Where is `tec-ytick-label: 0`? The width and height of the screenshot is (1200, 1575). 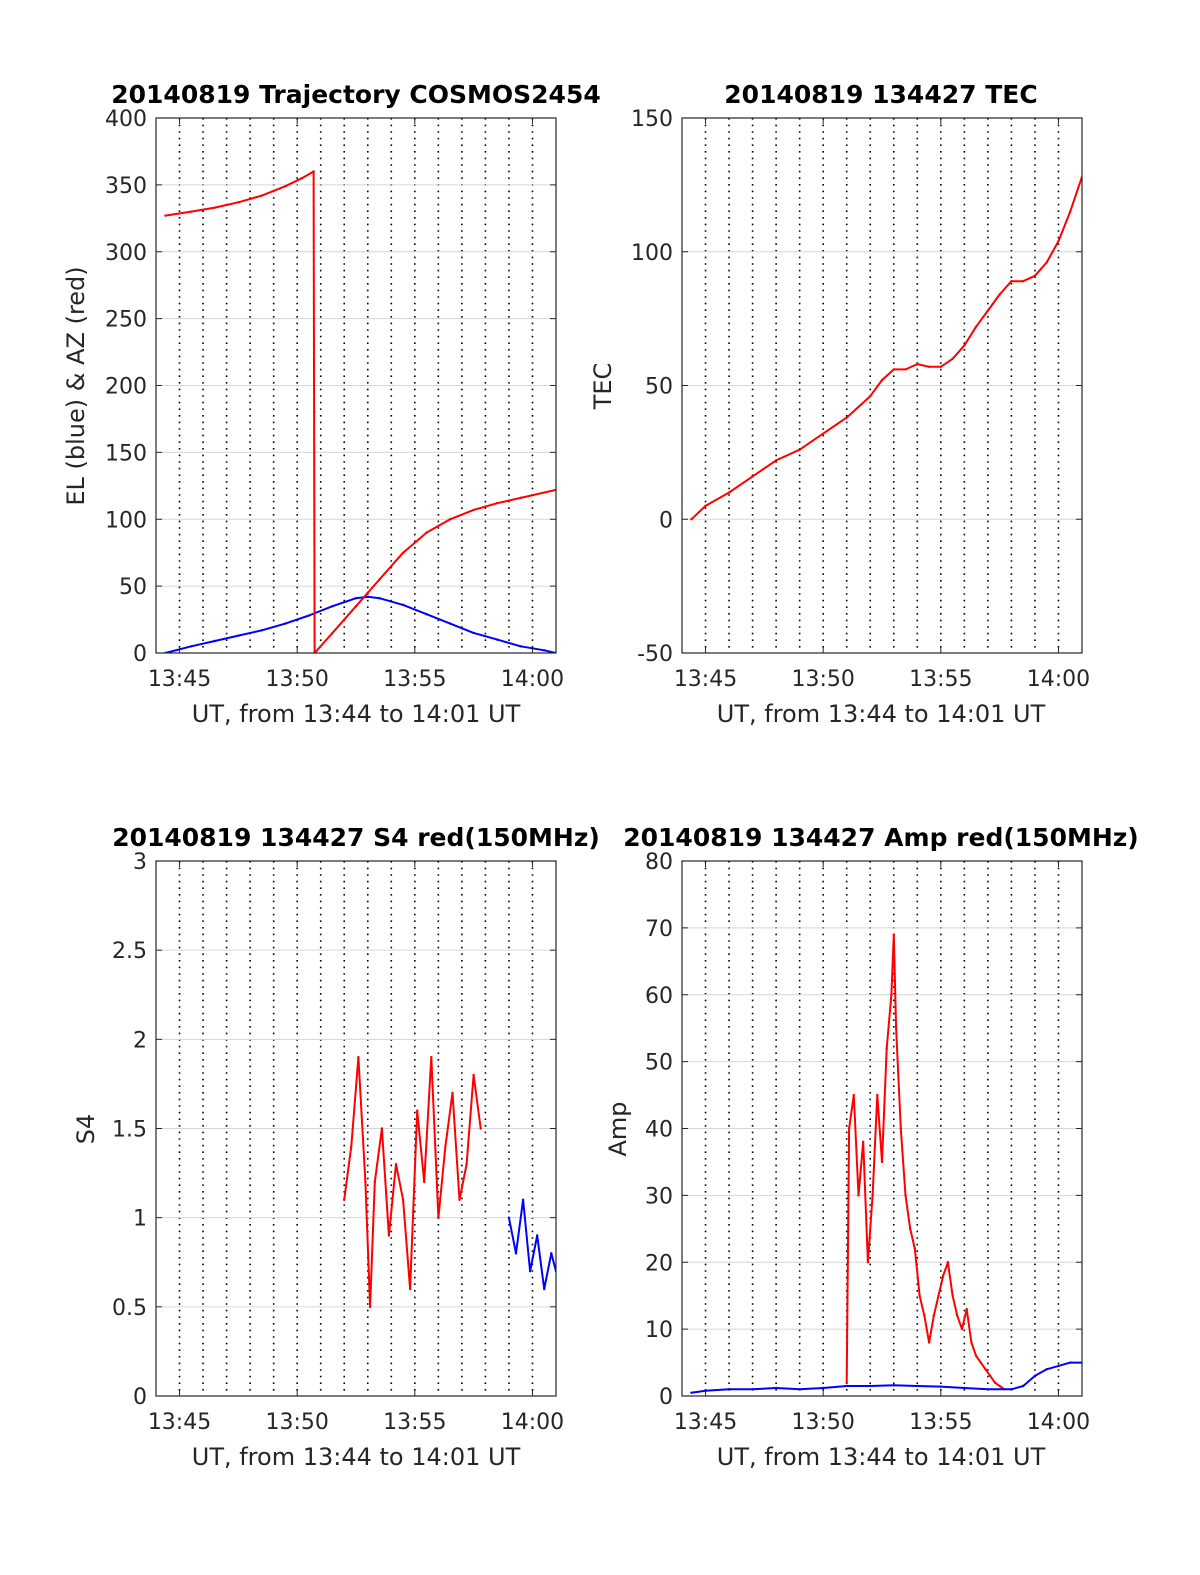
tec-ytick-label: 0 is located at coordinates (666, 520).